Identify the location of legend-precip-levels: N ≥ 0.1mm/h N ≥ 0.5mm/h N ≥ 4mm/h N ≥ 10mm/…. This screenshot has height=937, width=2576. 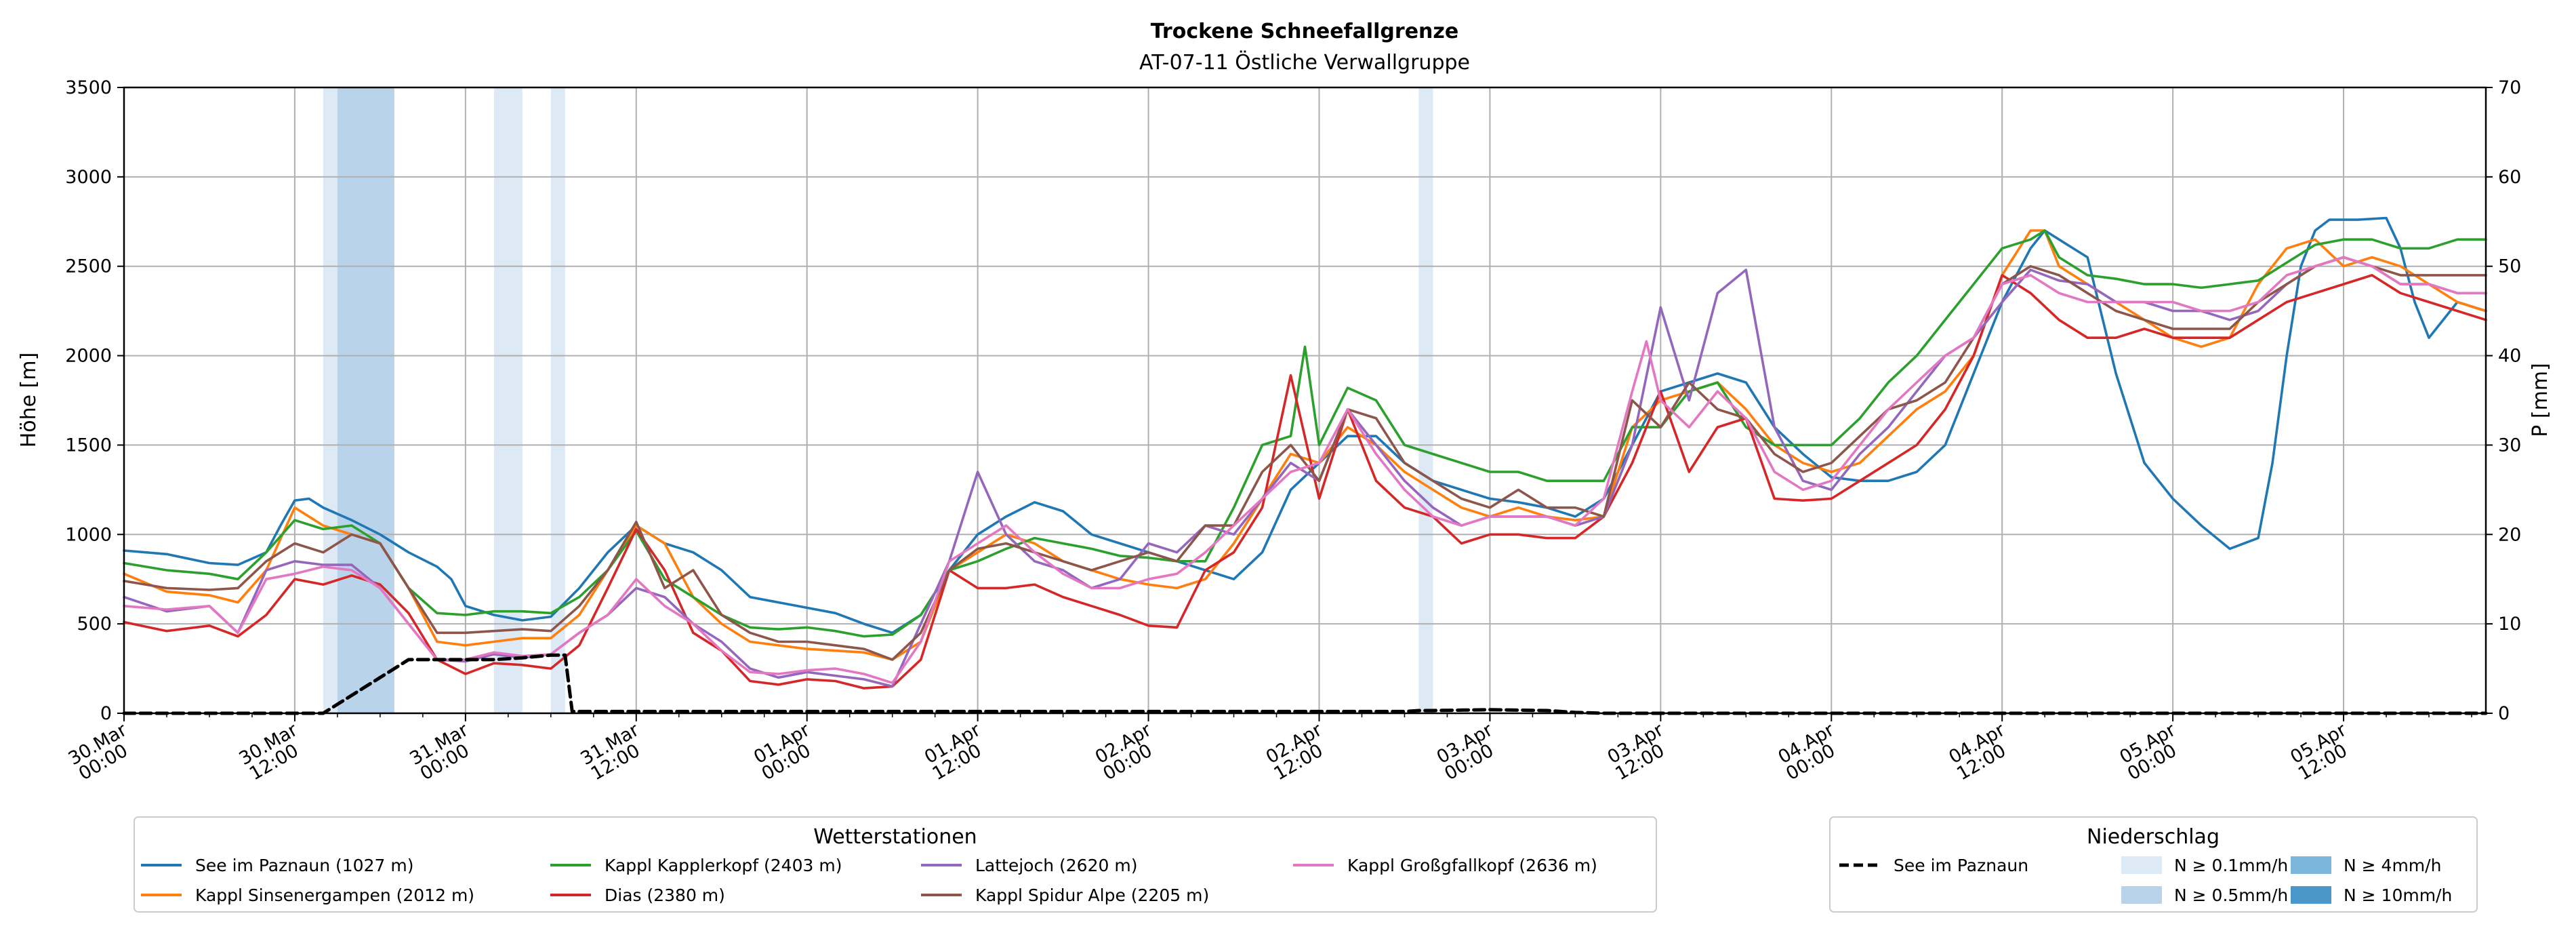
(2287, 880).